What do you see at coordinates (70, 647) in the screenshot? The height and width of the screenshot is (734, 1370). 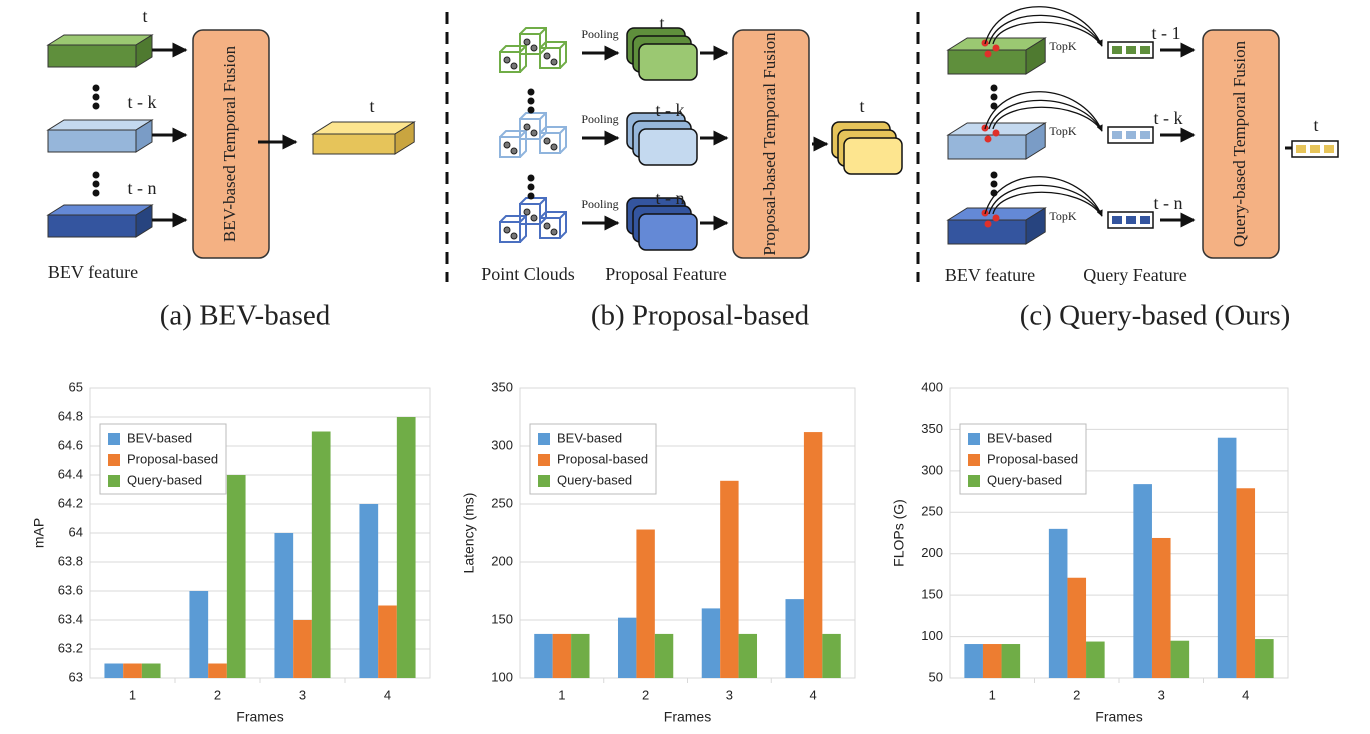 I see `y-tick-label: 63.2` at bounding box center [70, 647].